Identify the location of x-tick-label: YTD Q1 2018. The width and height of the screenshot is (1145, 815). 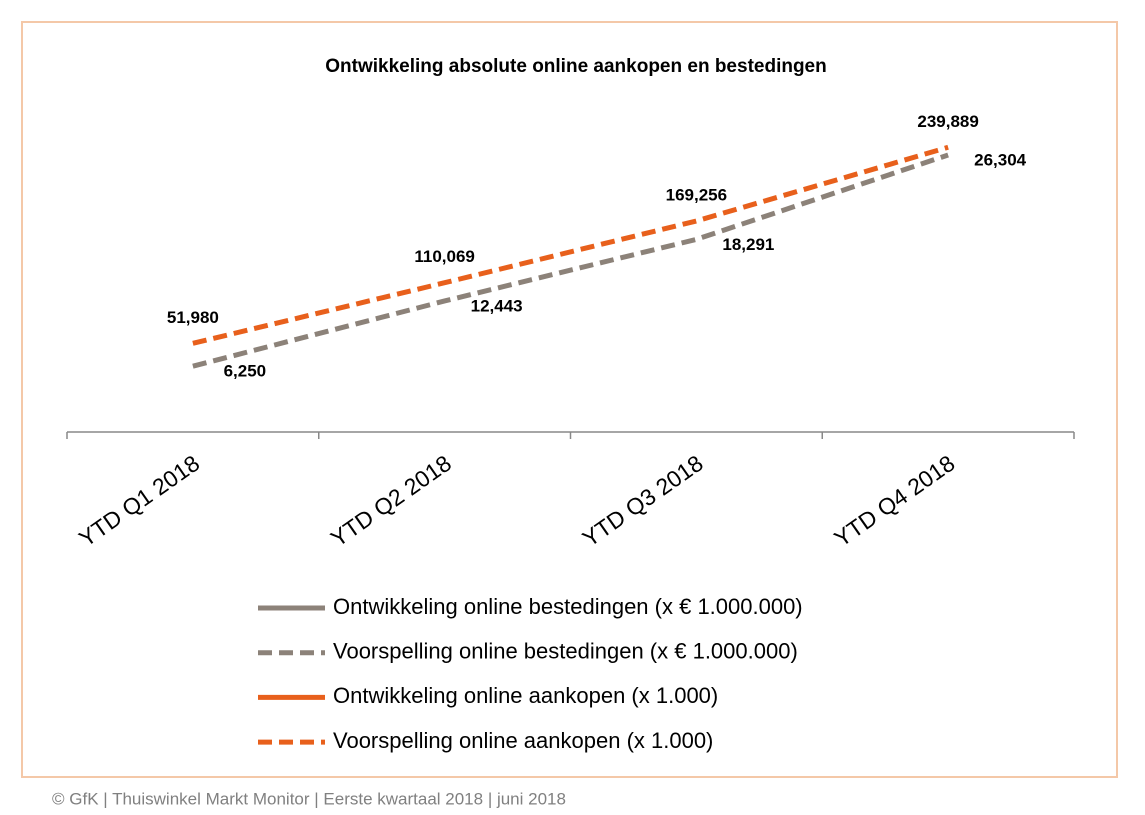
(139, 501).